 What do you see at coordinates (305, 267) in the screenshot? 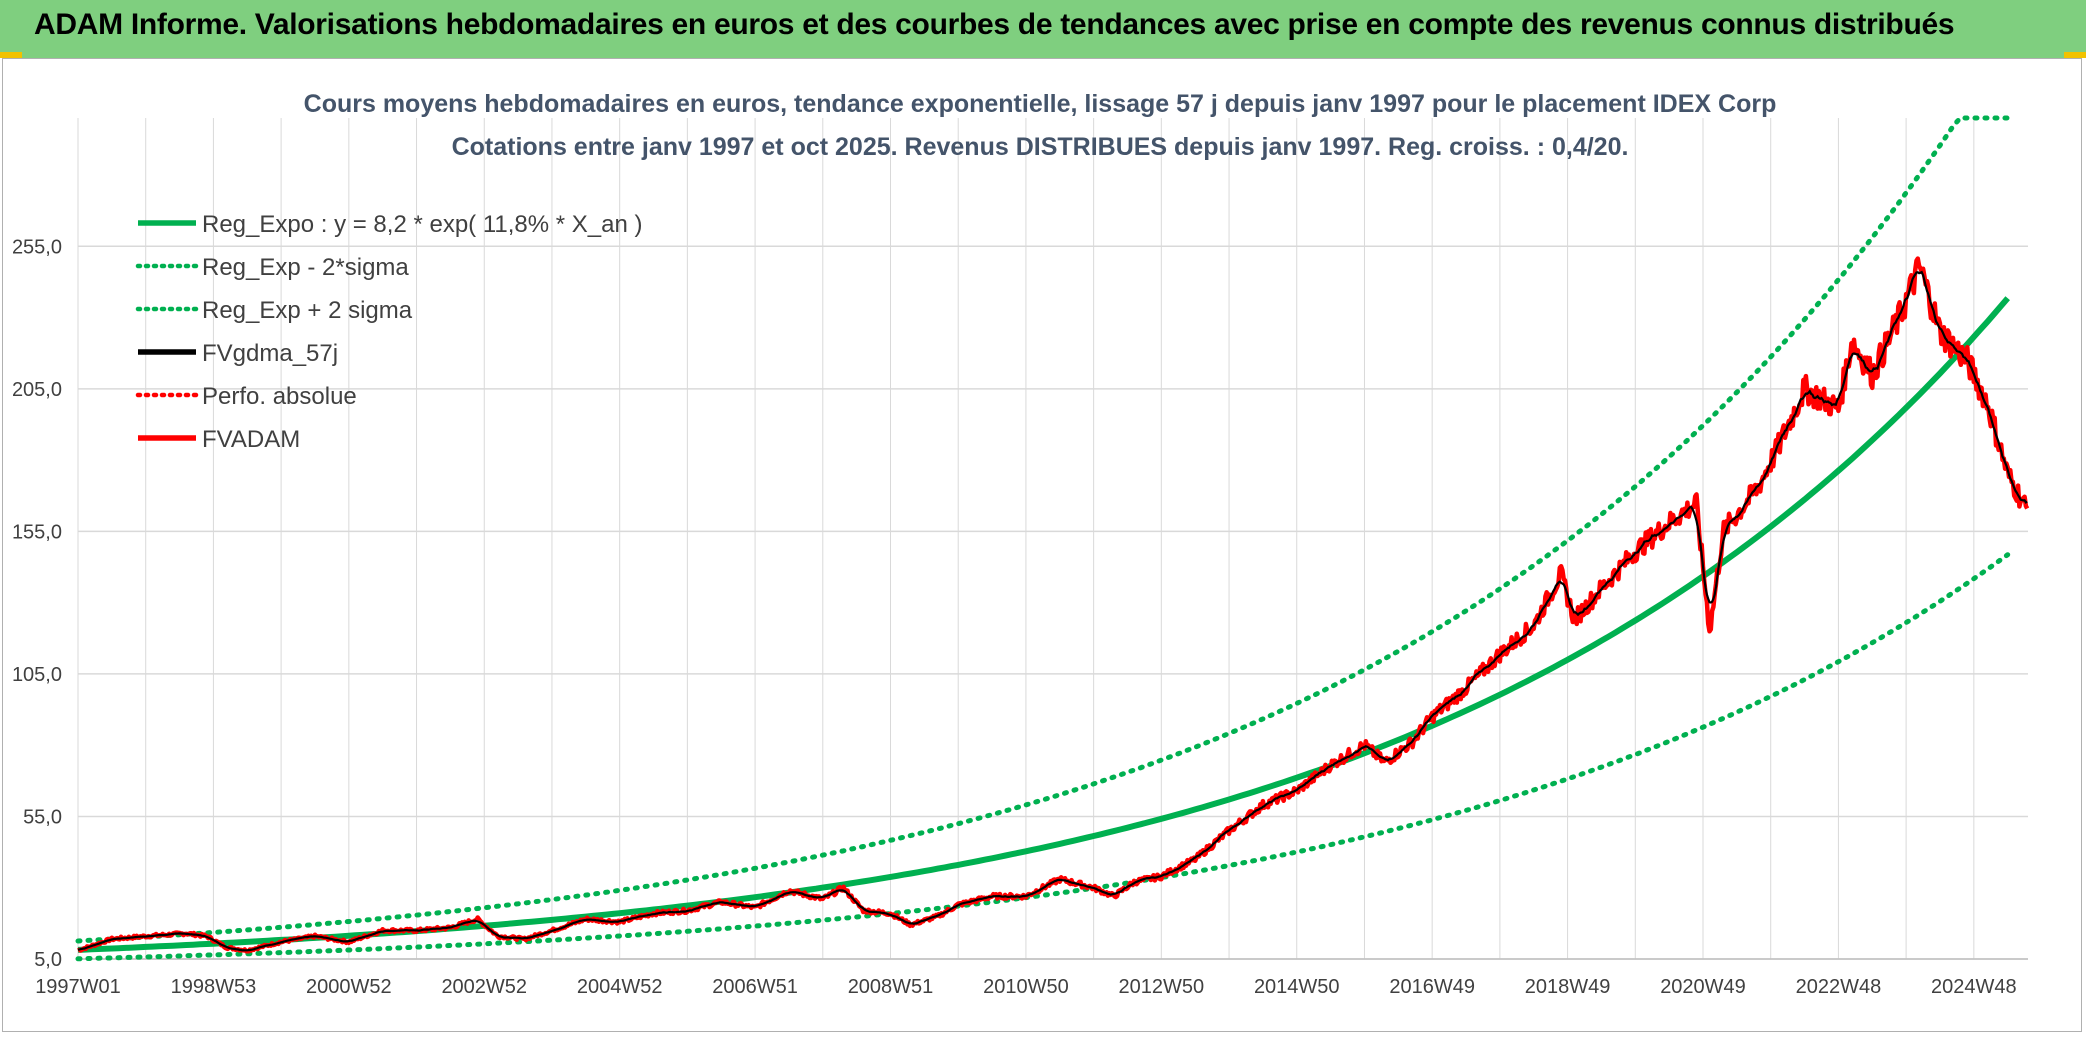
I see `legend-reg-exp-minus-2sigma-label: Reg_Exp - 2*sigma` at bounding box center [305, 267].